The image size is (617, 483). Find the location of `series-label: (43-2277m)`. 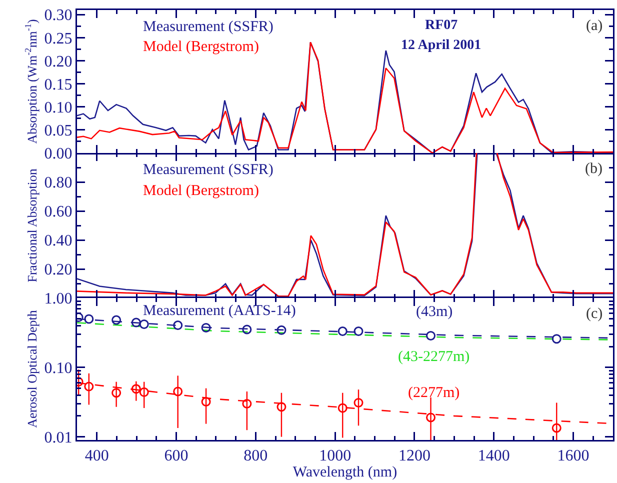

series-label: (43-2277m) is located at coordinates (434, 357).